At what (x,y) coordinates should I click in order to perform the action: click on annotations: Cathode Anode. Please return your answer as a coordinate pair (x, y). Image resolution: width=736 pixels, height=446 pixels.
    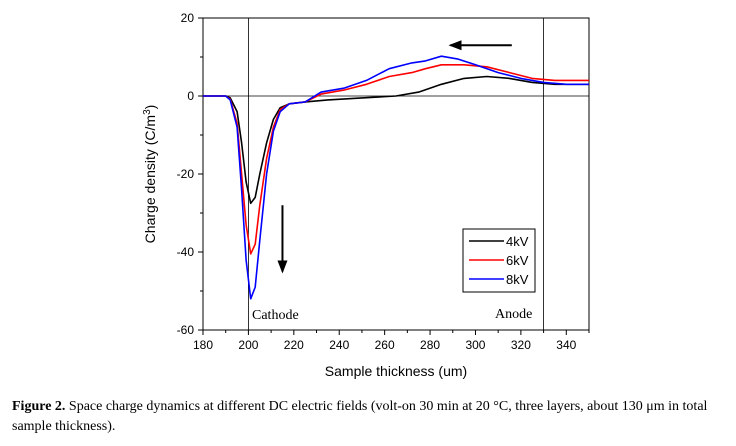
    Looking at the image, I should click on (392, 315).